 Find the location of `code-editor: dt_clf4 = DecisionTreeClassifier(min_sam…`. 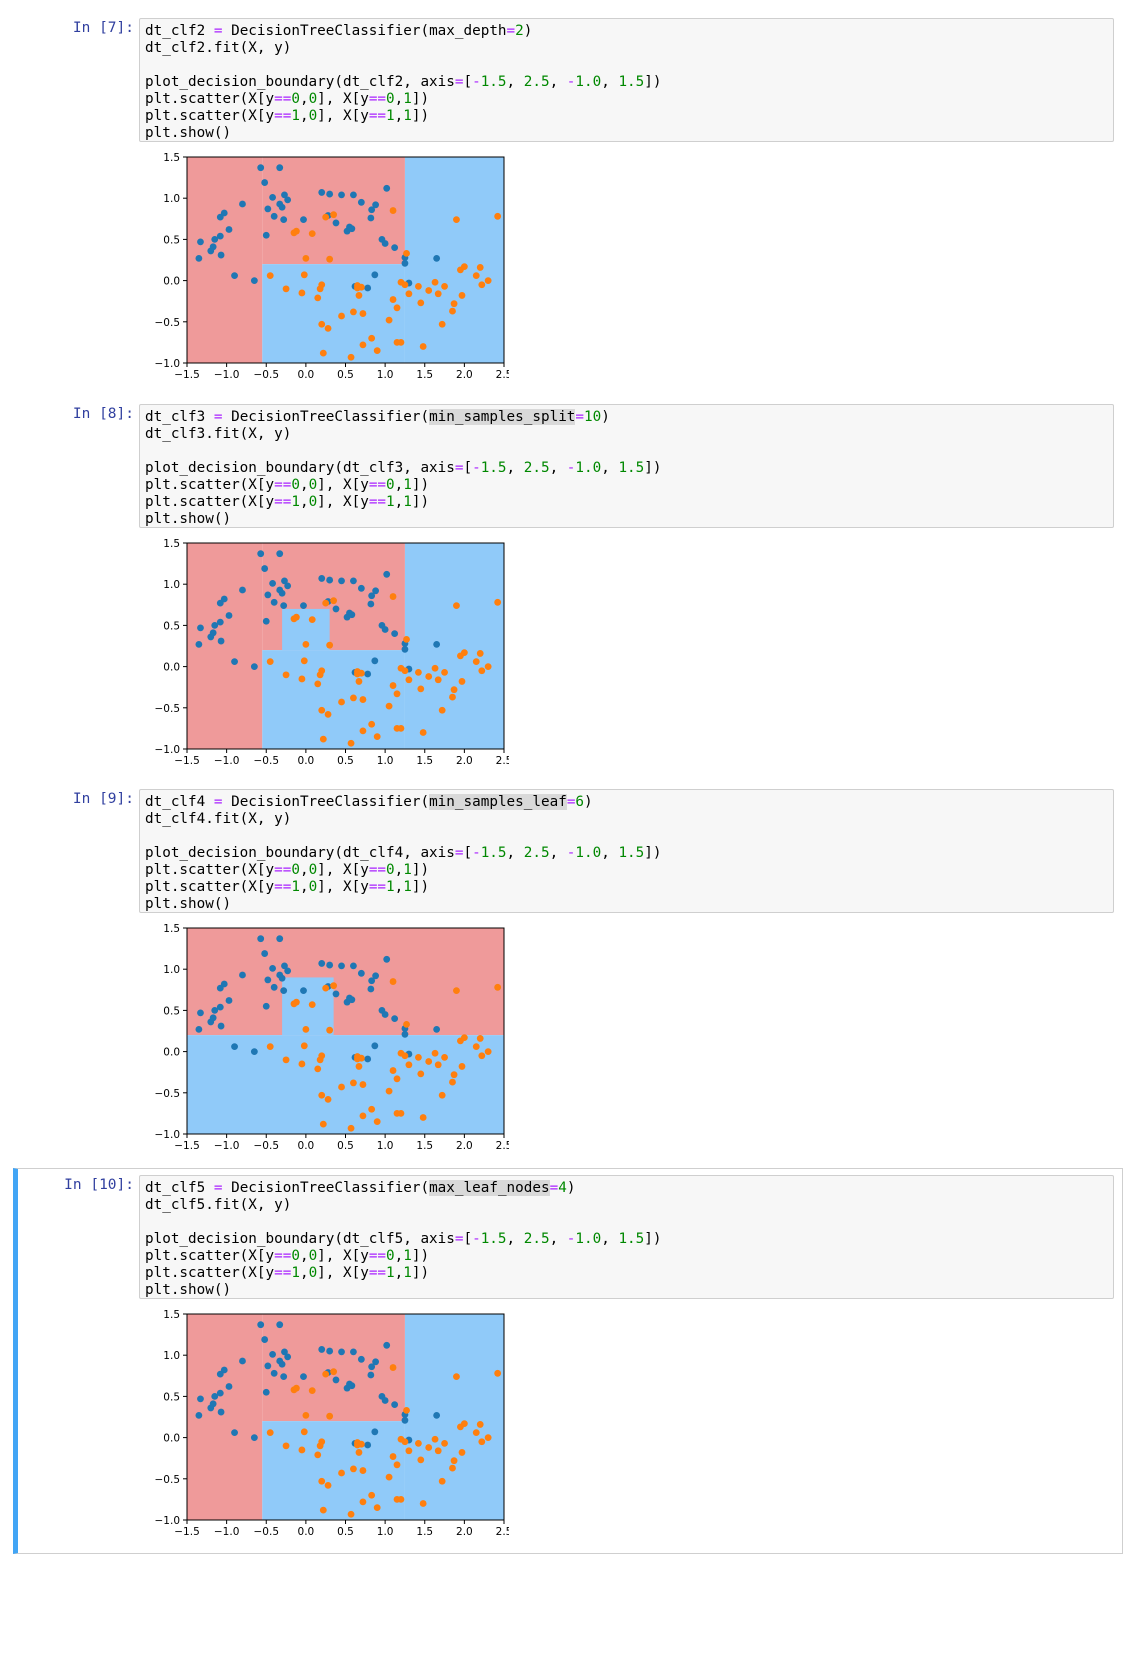

code-editor: dt_clf4 = DecisionTreeClassifier(min_sam… is located at coordinates (626, 851).